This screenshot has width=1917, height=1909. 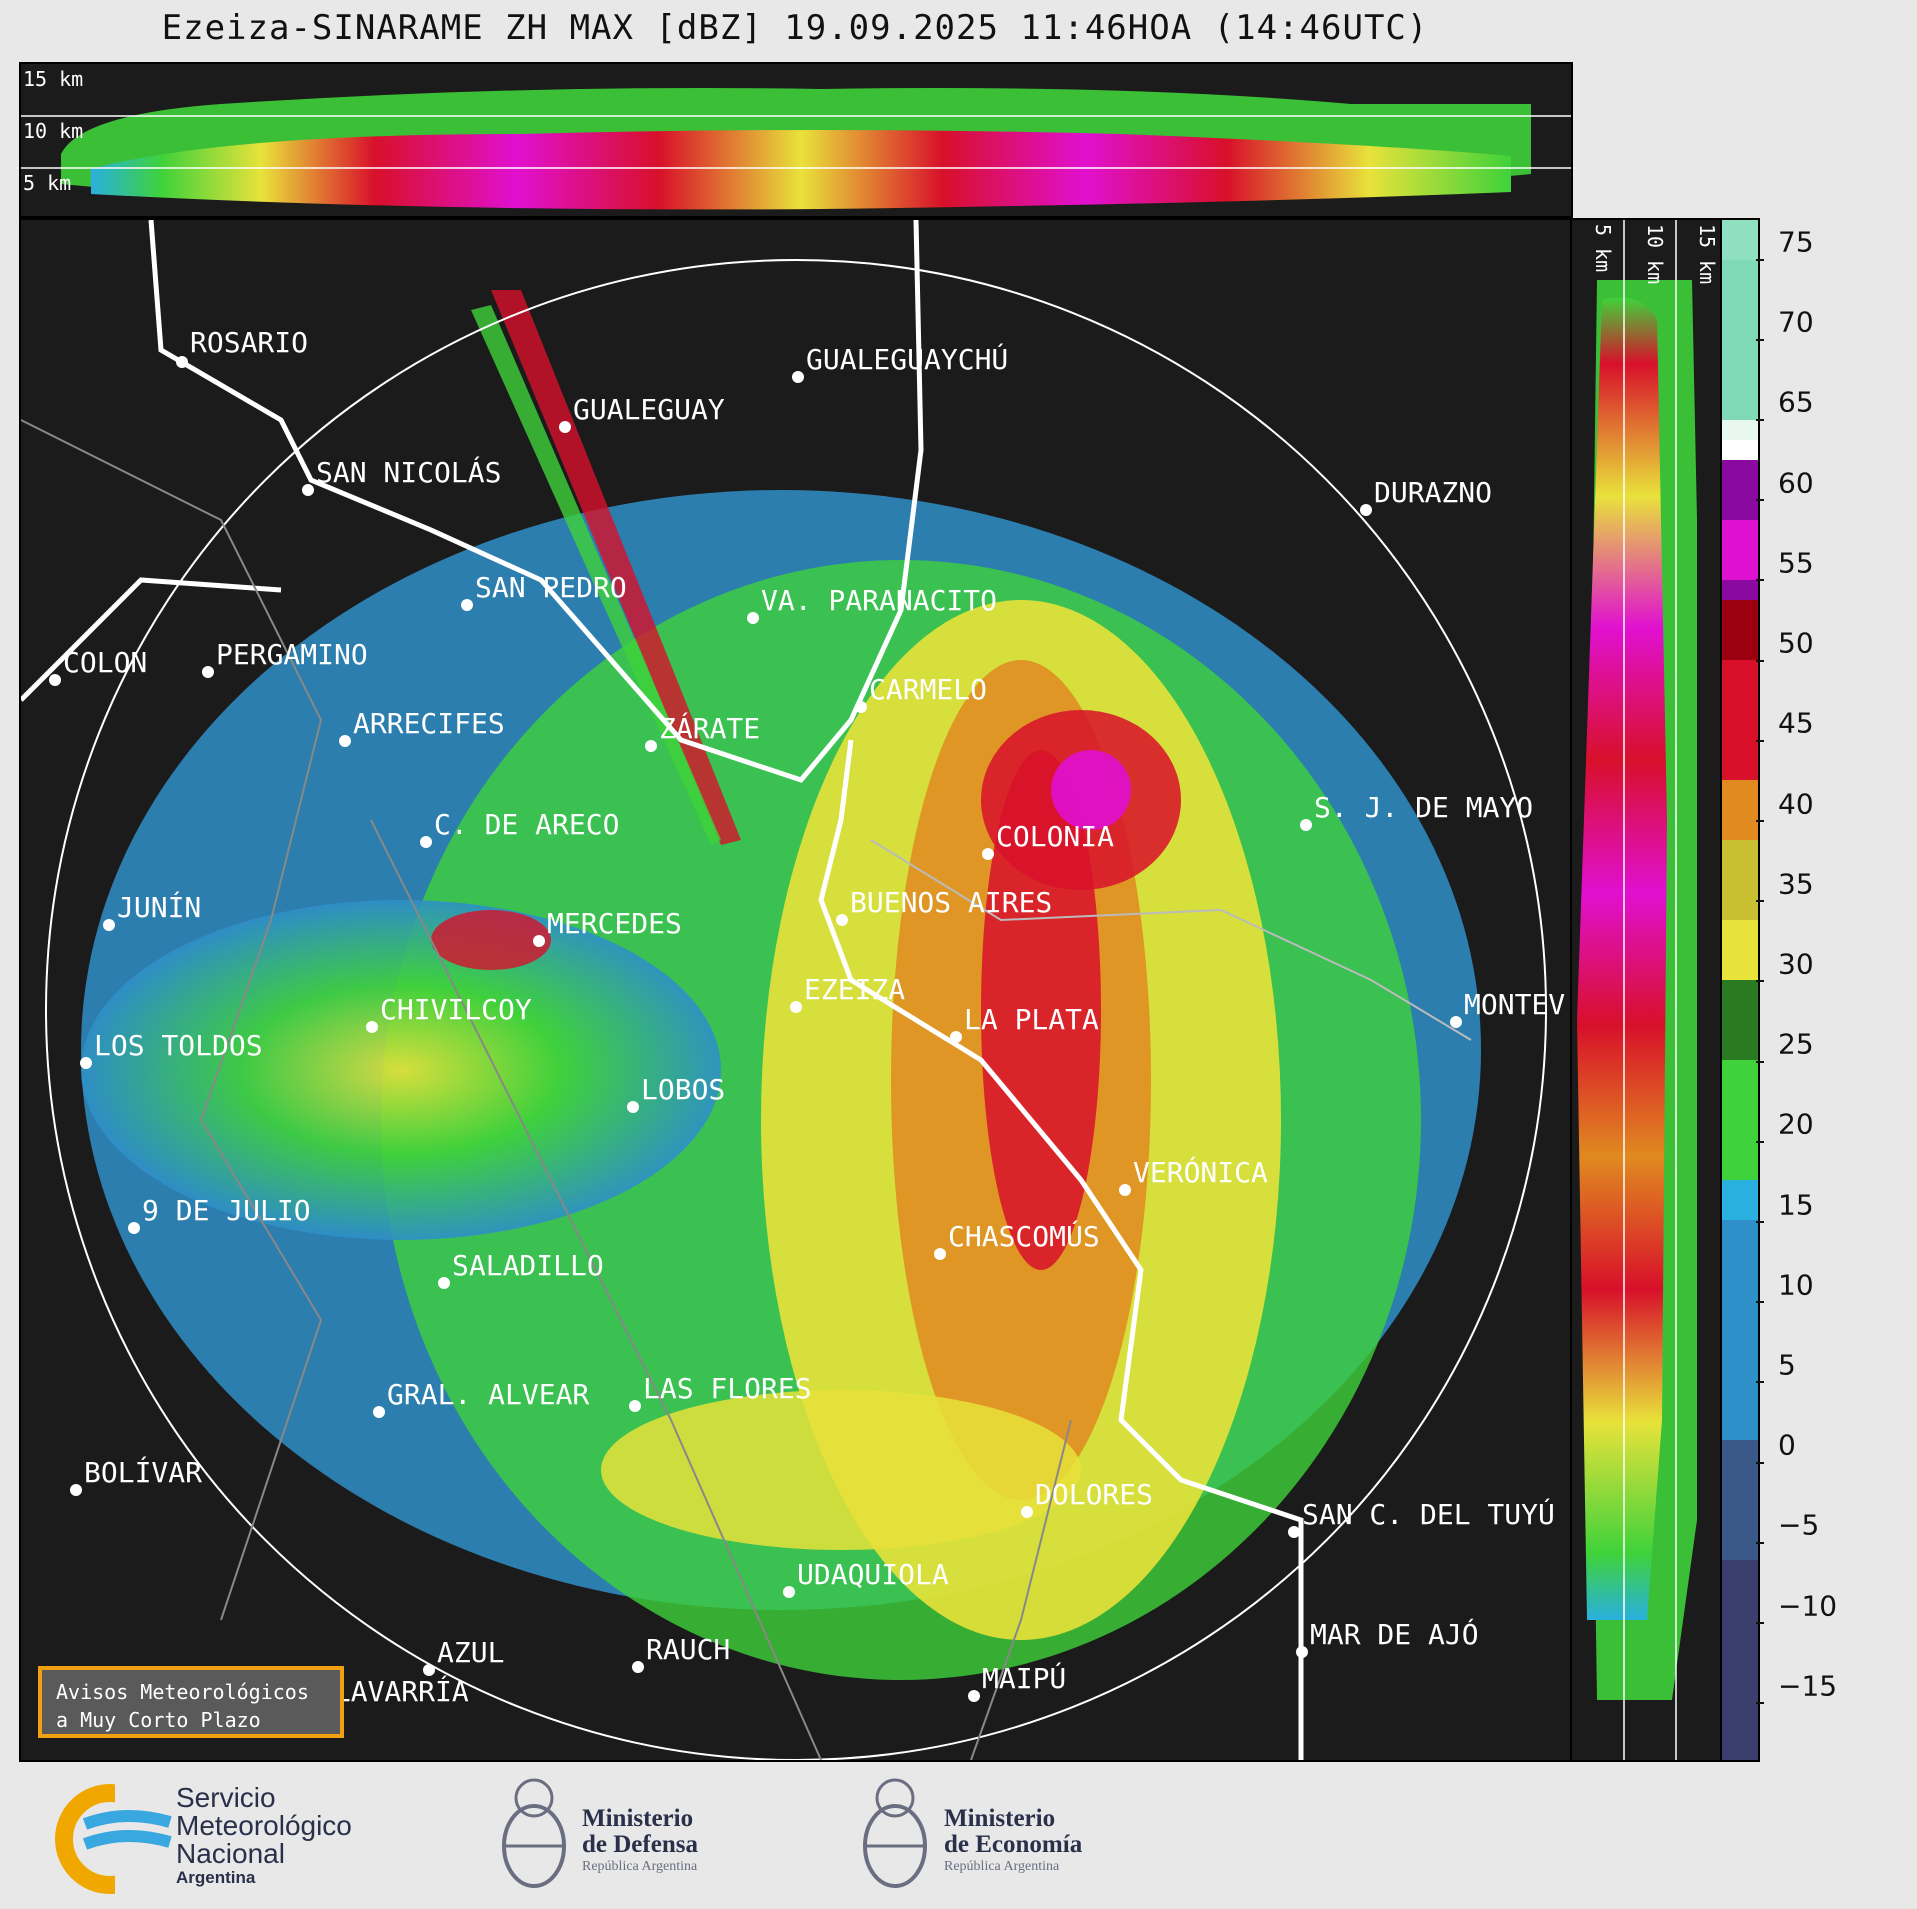 I want to click on defensa-line2: de Defensa, so click(x=640, y=1844).